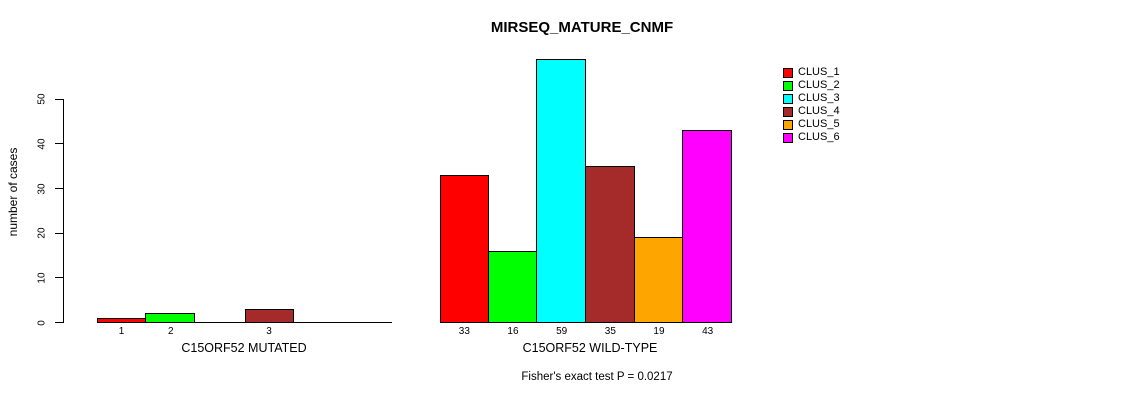 The width and height of the screenshot is (1140, 400). What do you see at coordinates (42, 278) in the screenshot?
I see `y-tick-label: 10` at bounding box center [42, 278].